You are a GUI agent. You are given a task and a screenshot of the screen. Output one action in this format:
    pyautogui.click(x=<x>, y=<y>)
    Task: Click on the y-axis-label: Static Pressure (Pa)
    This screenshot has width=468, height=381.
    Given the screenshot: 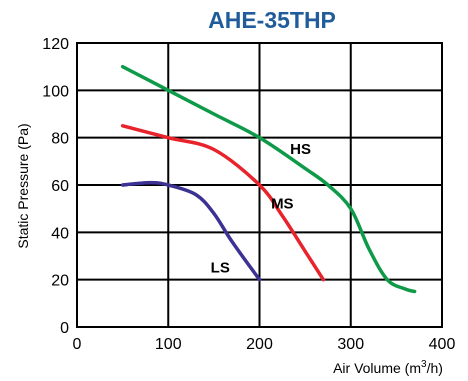 What is the action you would take?
    pyautogui.click(x=23, y=185)
    